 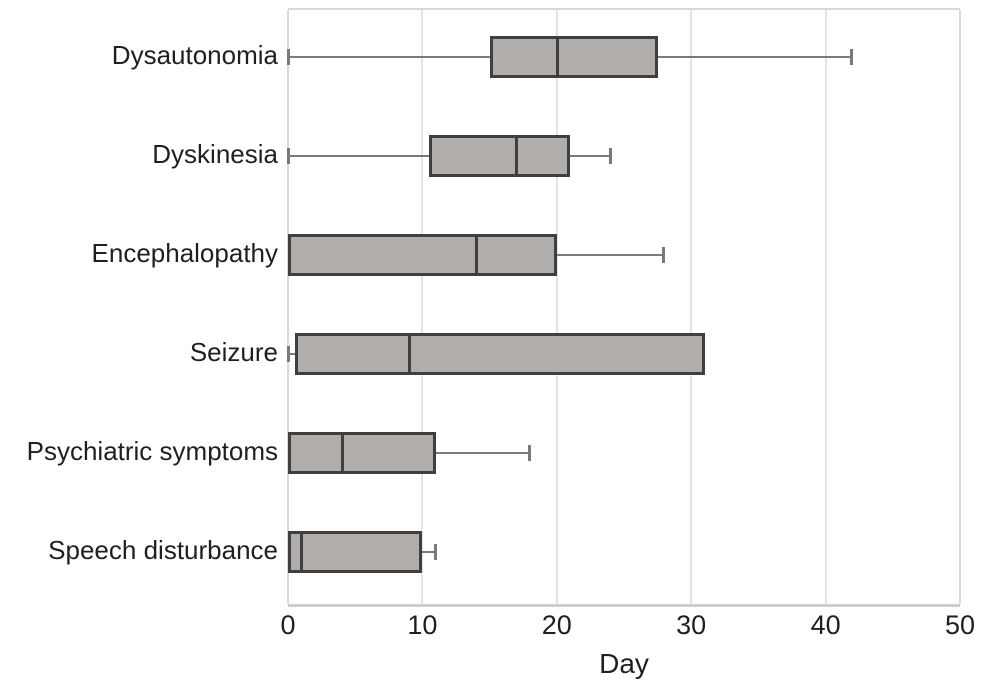 I want to click on category-label-seizure: Seizure, so click(x=233, y=352).